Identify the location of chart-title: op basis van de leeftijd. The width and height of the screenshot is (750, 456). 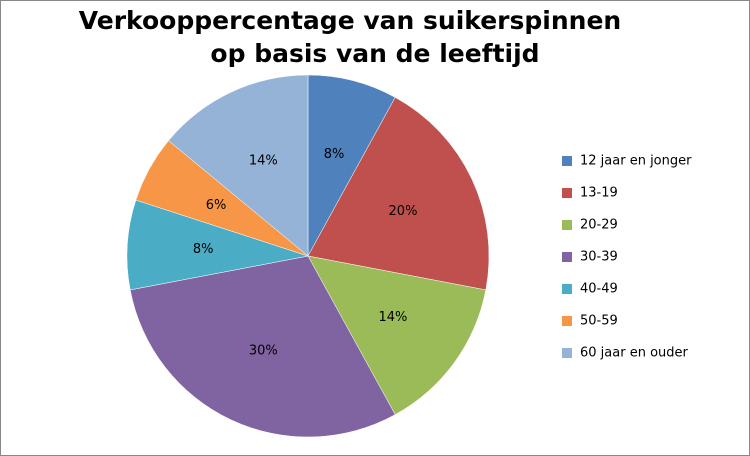
(374, 53).